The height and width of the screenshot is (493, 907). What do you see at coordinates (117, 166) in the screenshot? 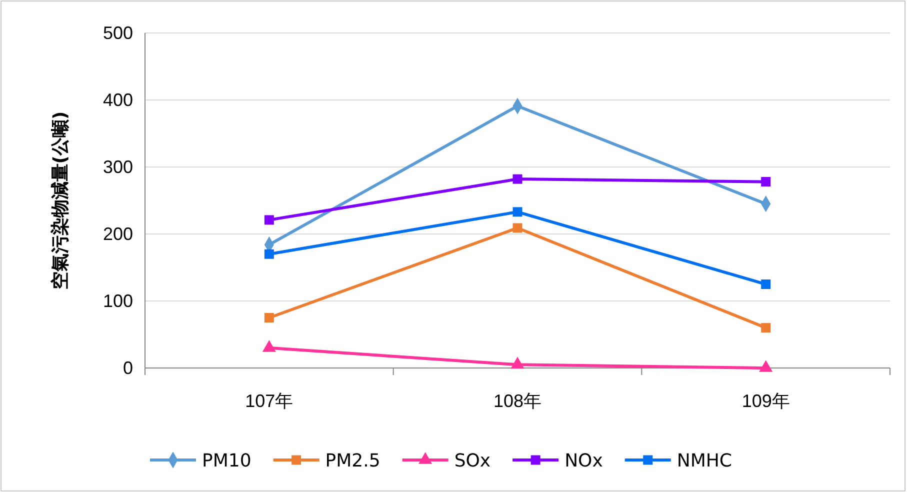
I see `y-tick-label: 300` at bounding box center [117, 166].